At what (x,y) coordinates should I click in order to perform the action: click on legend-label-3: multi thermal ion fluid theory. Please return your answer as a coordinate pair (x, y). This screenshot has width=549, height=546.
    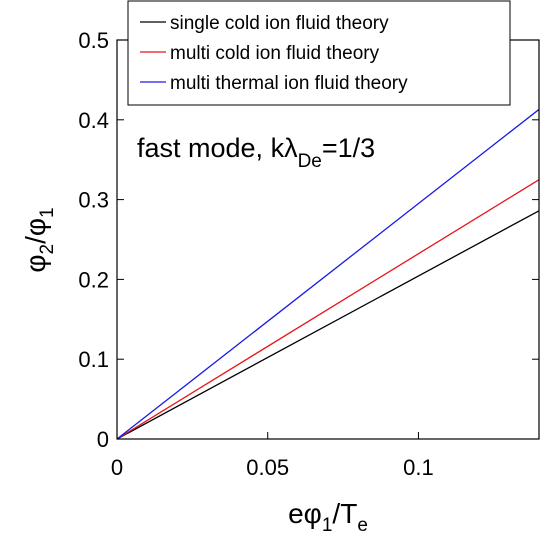
    Looking at the image, I should click on (289, 83).